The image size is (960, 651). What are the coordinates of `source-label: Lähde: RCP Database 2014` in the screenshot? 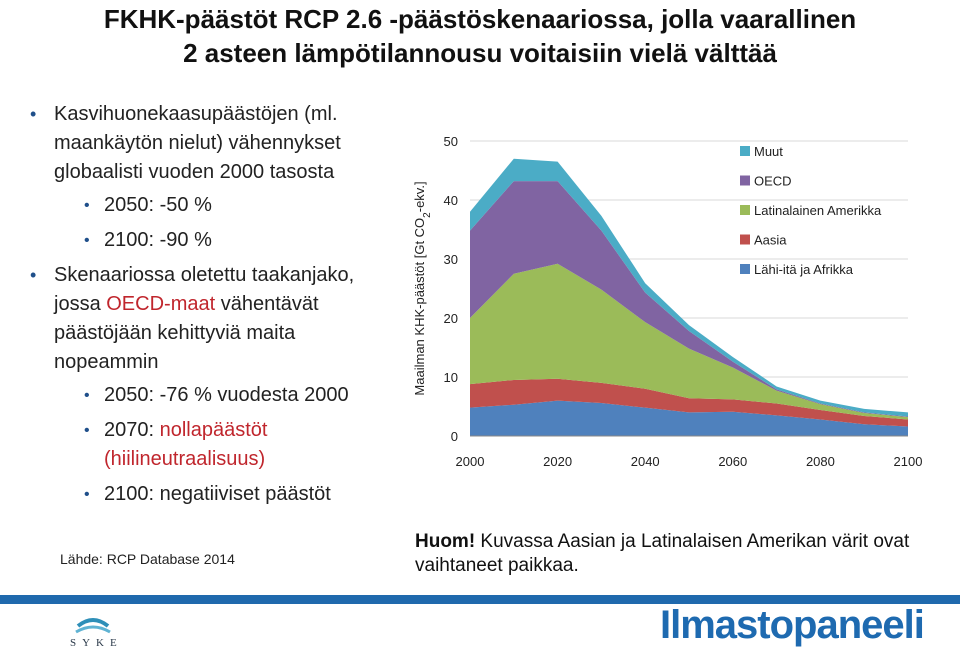 It's located at (147, 559).